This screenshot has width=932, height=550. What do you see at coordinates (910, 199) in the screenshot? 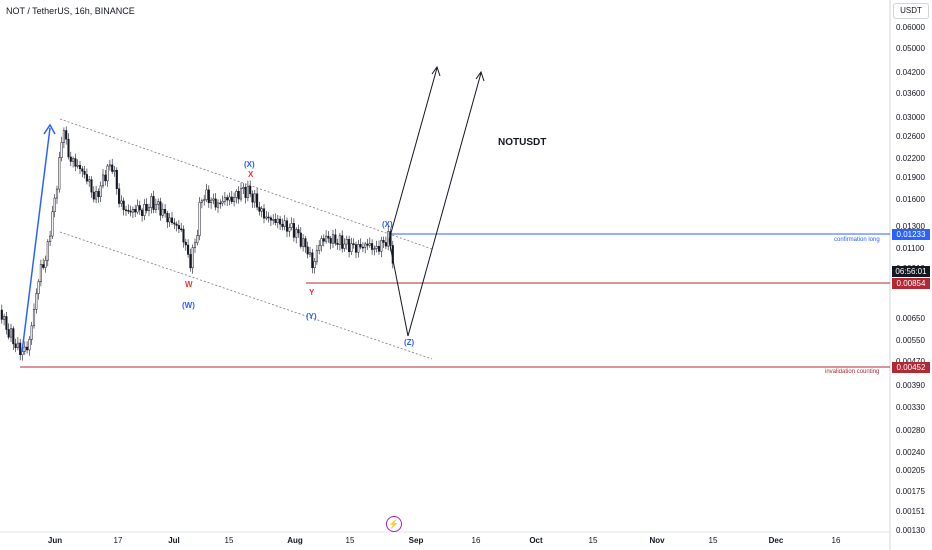
I see `price-tick-label: 0.01600` at bounding box center [910, 199].